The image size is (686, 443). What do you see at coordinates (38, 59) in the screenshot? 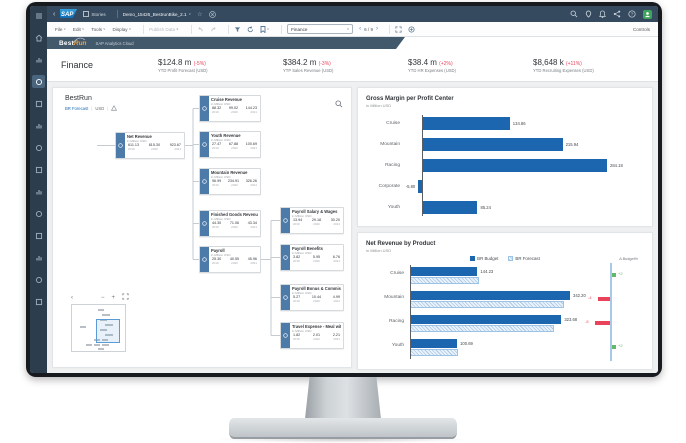
I see `sidebar-files-icon` at bounding box center [38, 59].